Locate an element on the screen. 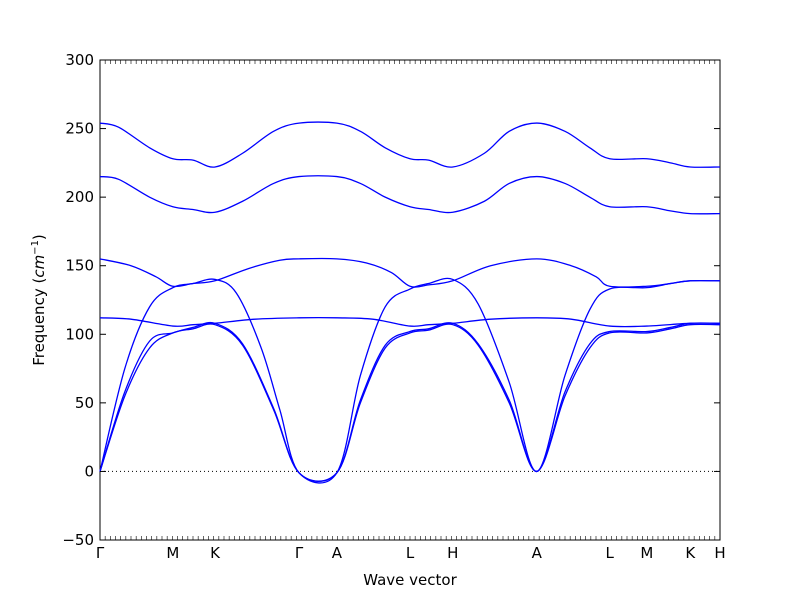 The width and height of the screenshot is (800, 600). y-axis-title-unit-exp: −1 is located at coordinates (35, 247).